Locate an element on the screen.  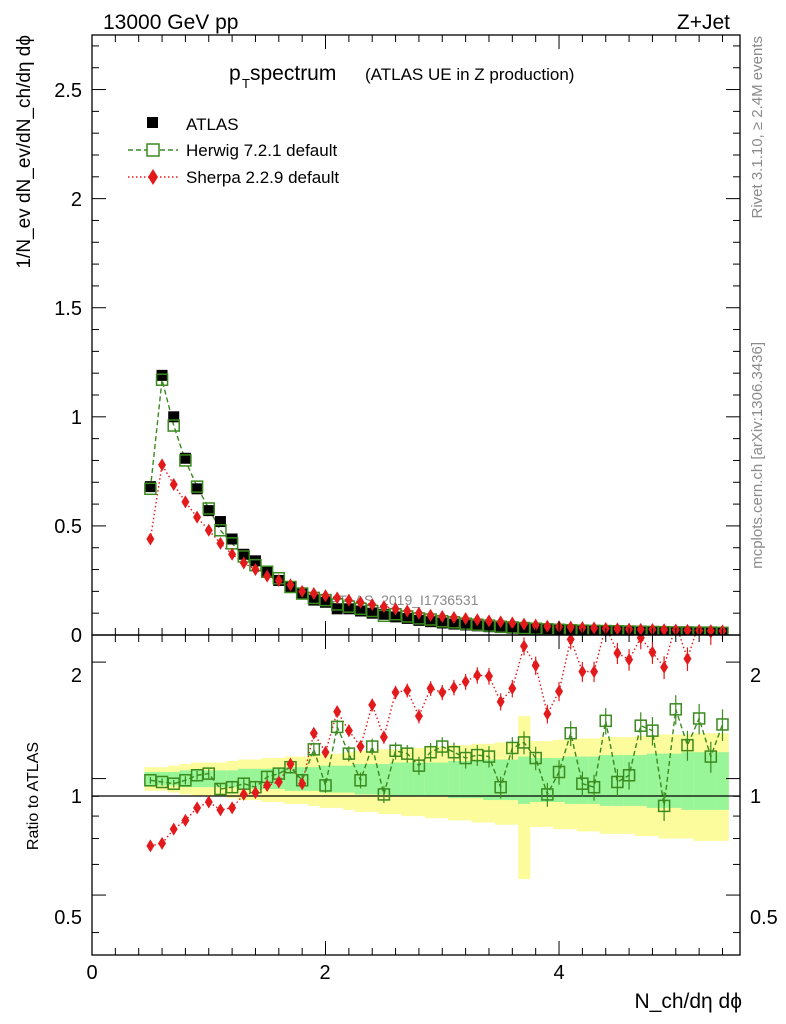
ratio-tick-label-right: 0.5 is located at coordinates (764, 918).